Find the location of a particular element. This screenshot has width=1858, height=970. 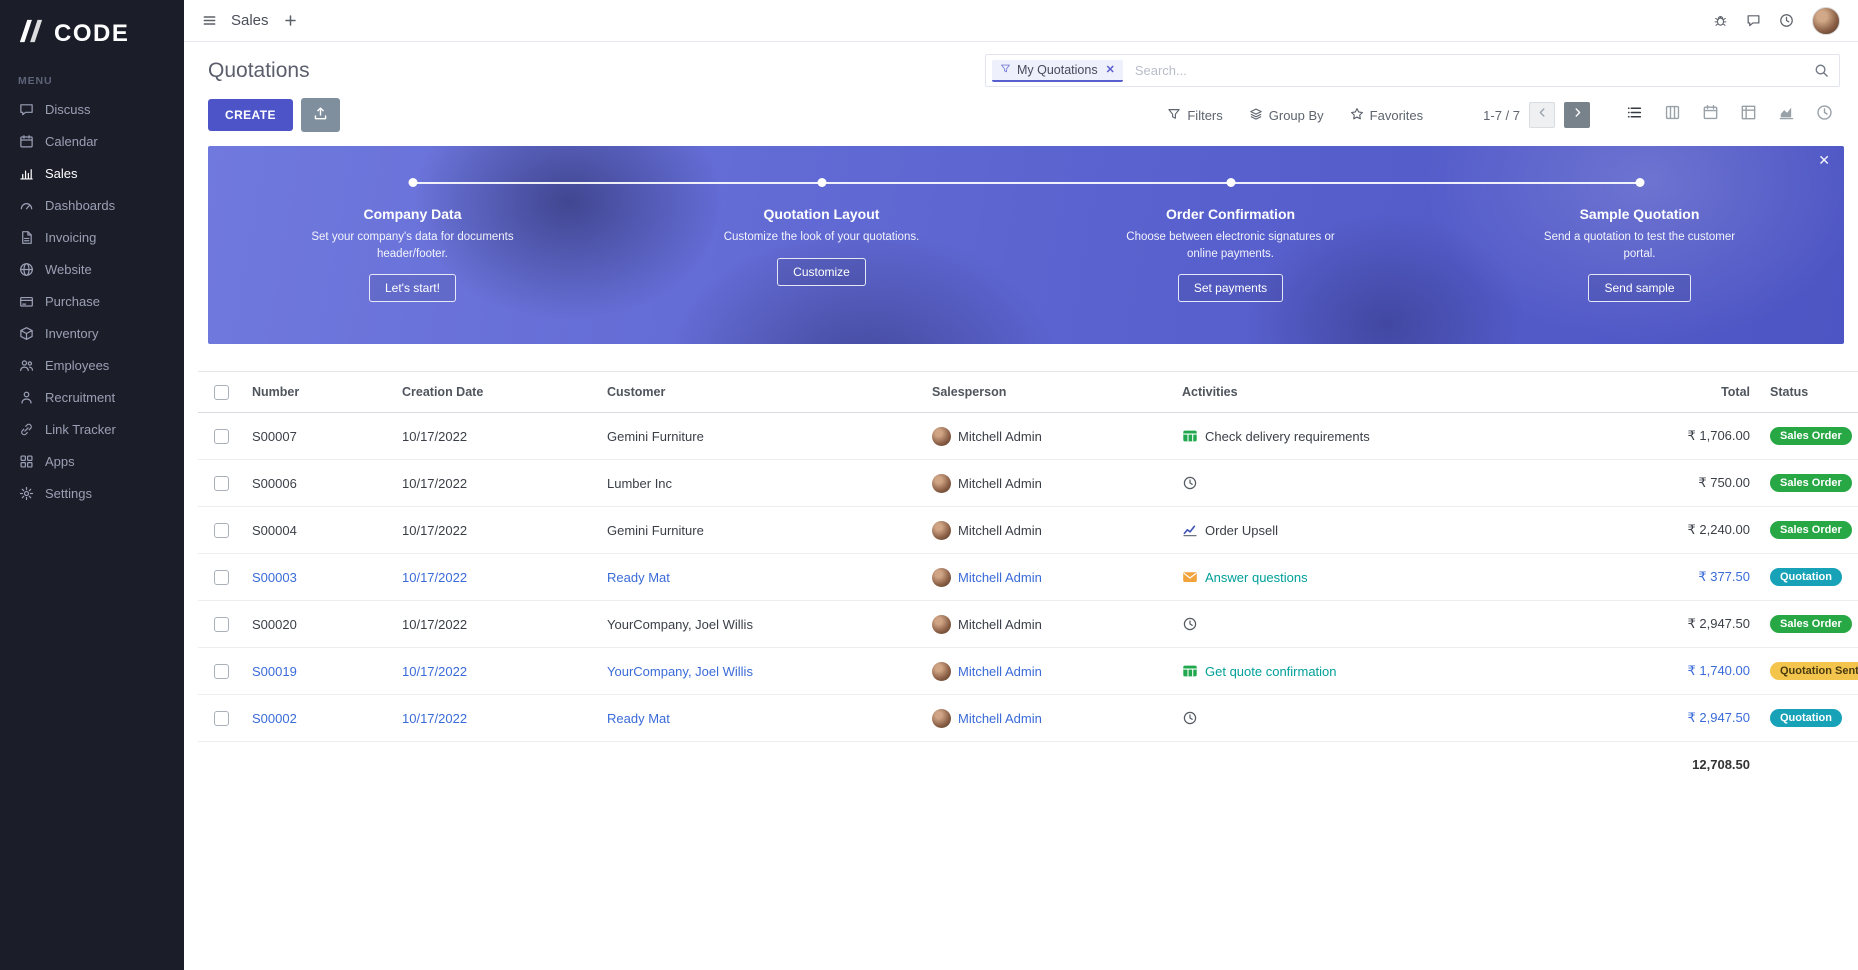

export-icon is located at coordinates (320, 115).